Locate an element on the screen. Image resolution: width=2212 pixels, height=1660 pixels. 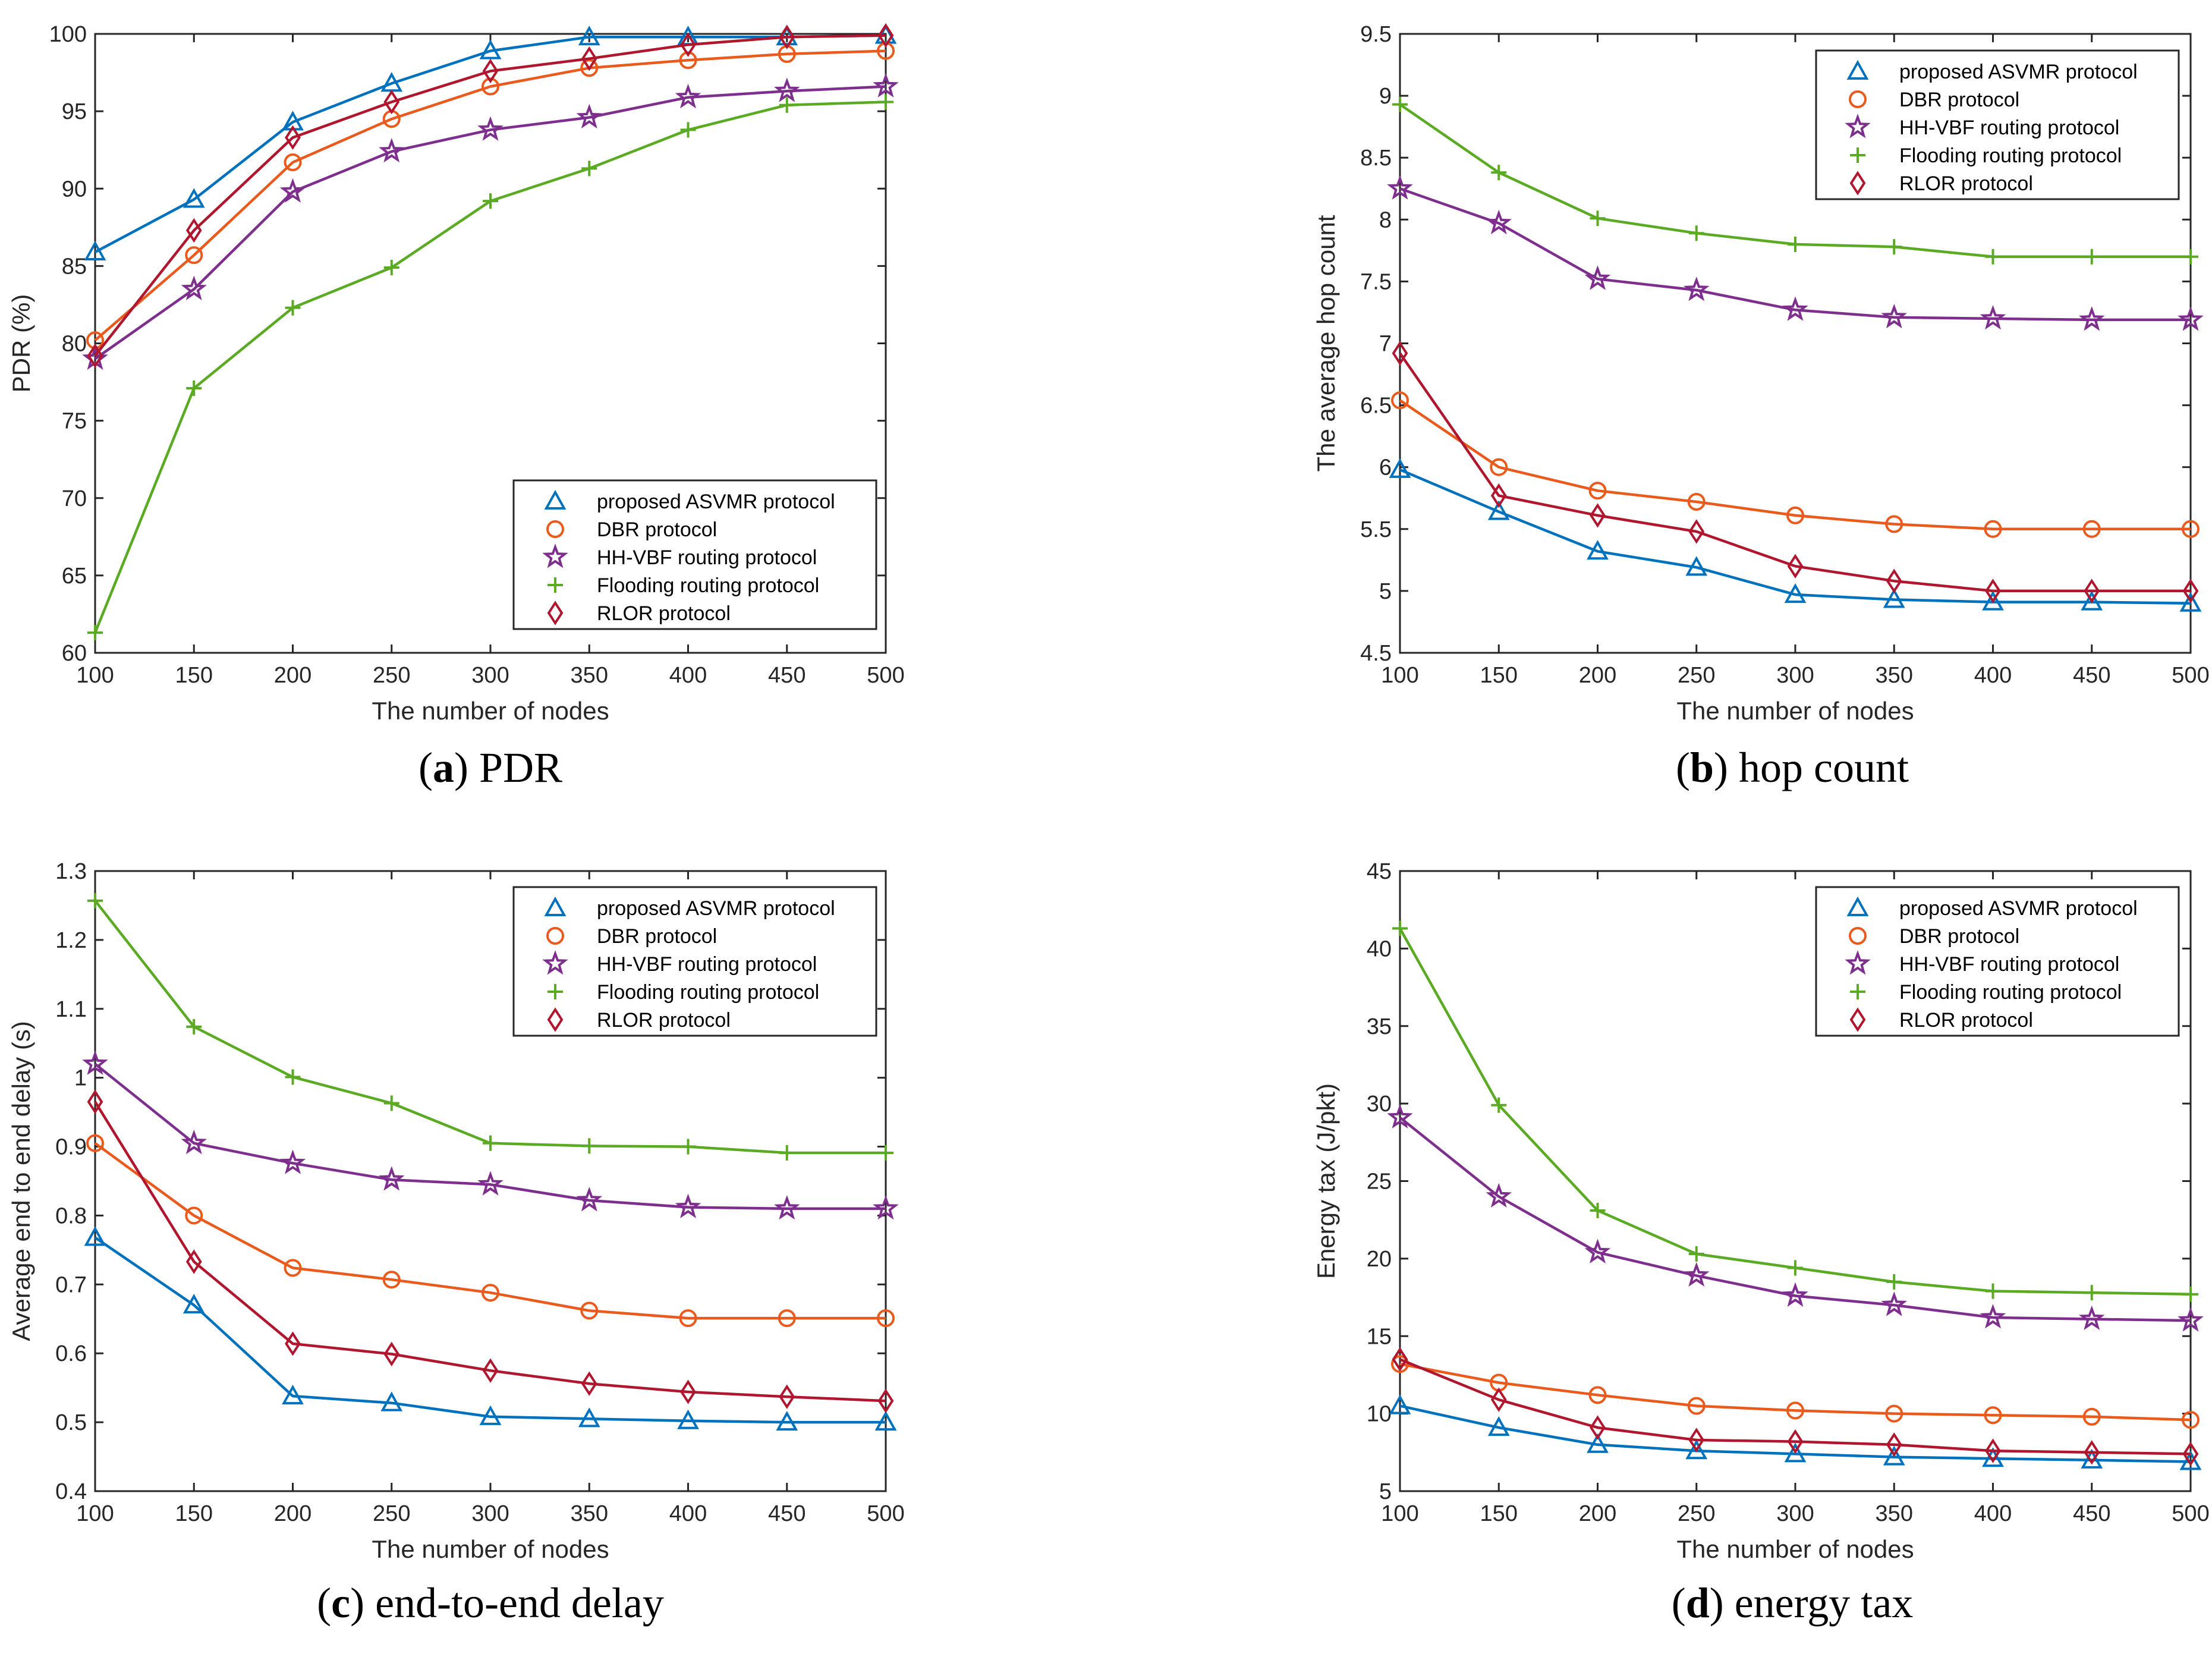
y-tick-label: 65 is located at coordinates (74, 576).